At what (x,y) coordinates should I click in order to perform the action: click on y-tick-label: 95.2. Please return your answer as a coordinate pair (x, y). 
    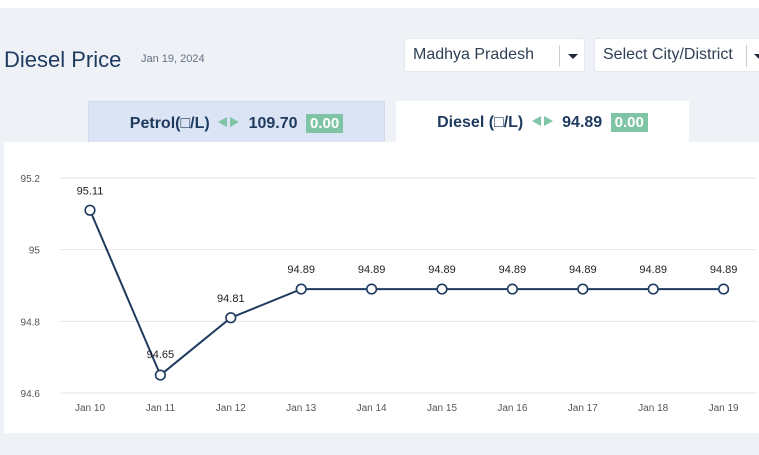
    Looking at the image, I should click on (31, 179).